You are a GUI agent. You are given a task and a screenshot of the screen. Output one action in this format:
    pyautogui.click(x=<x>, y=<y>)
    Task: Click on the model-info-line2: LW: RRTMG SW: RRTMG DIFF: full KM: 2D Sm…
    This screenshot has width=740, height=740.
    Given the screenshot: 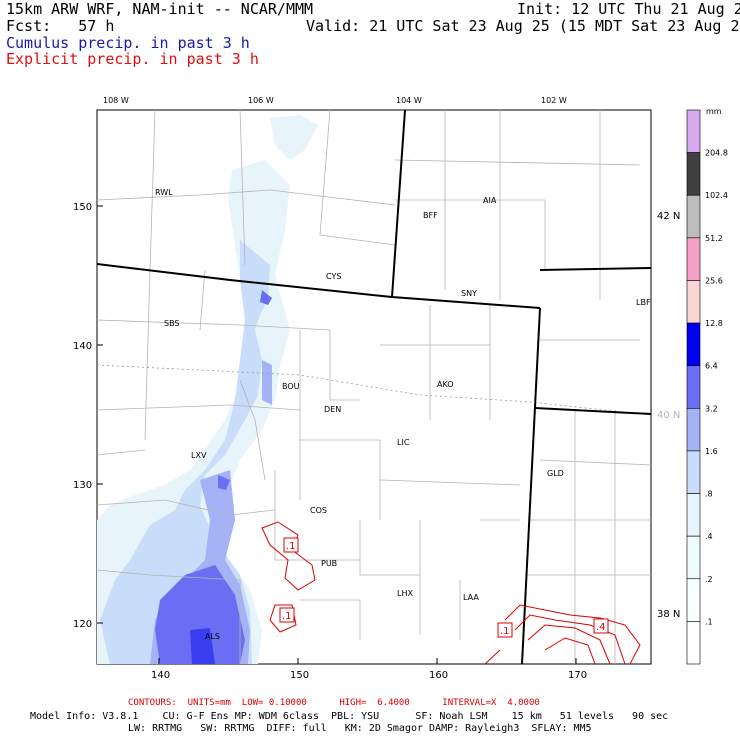 What is the action you would take?
    pyautogui.click(x=360, y=728)
    